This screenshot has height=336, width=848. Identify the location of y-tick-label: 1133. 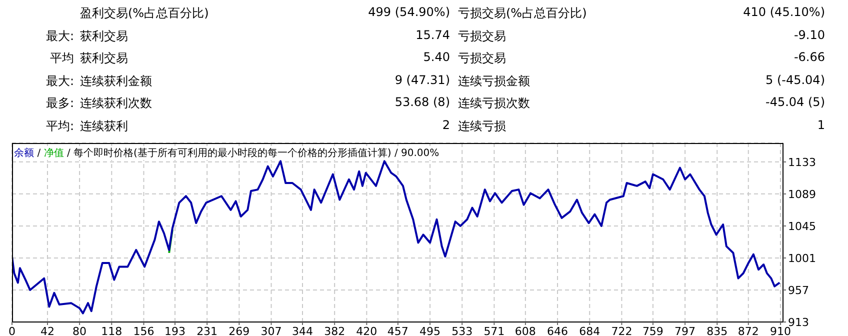
(802, 162).